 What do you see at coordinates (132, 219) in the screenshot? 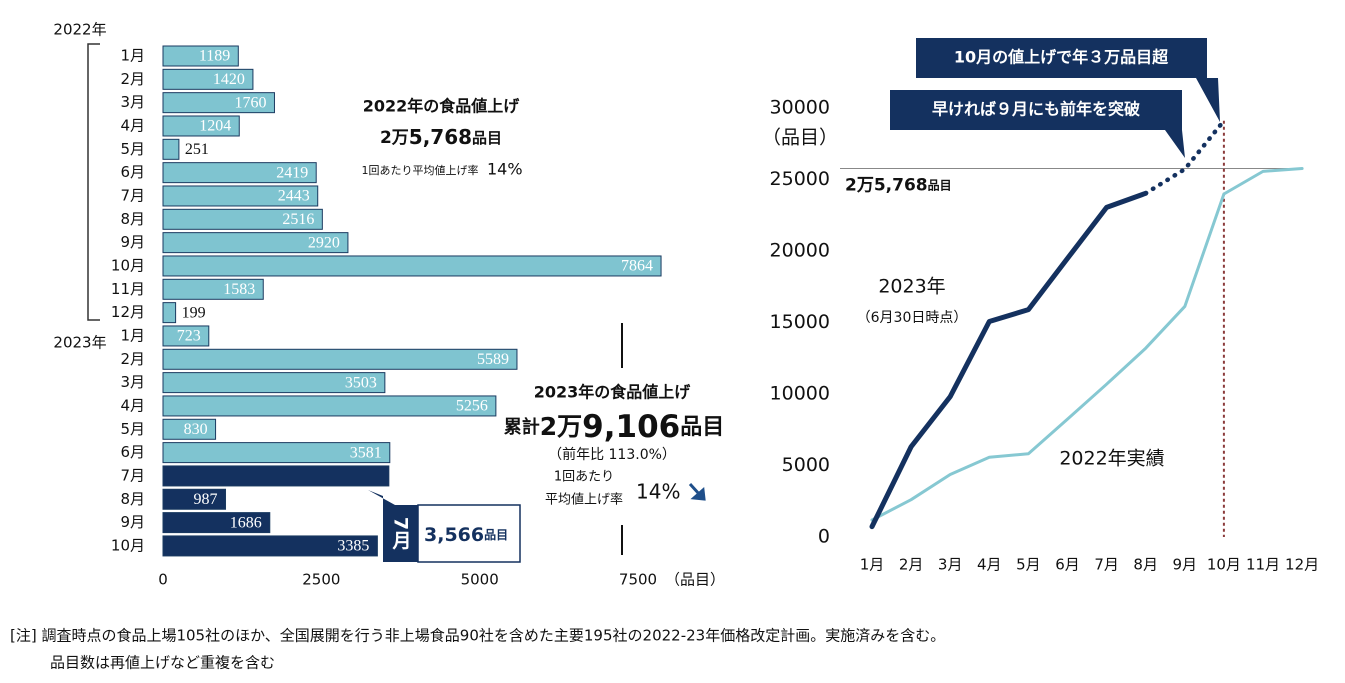
I see `y-tick-label: 8月` at bounding box center [132, 219].